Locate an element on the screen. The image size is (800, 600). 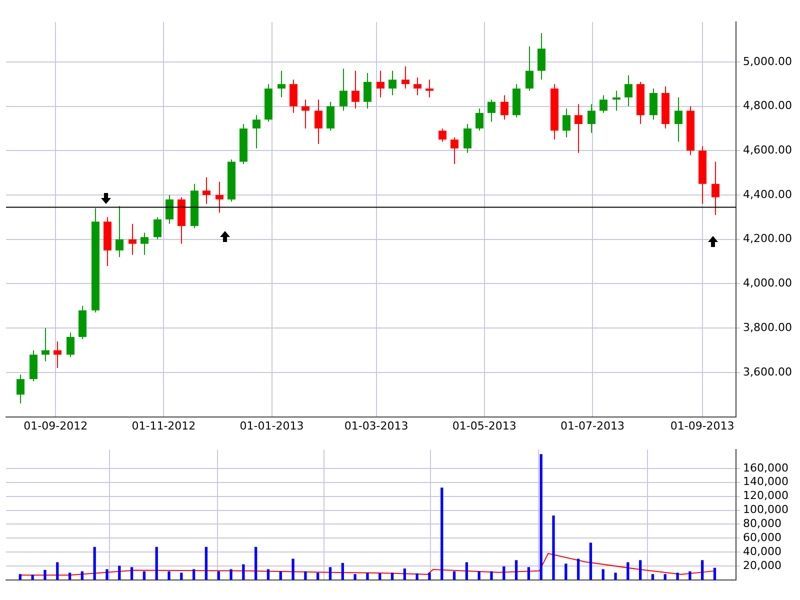
y-tick-label: 4,200.00 is located at coordinates (767, 239).